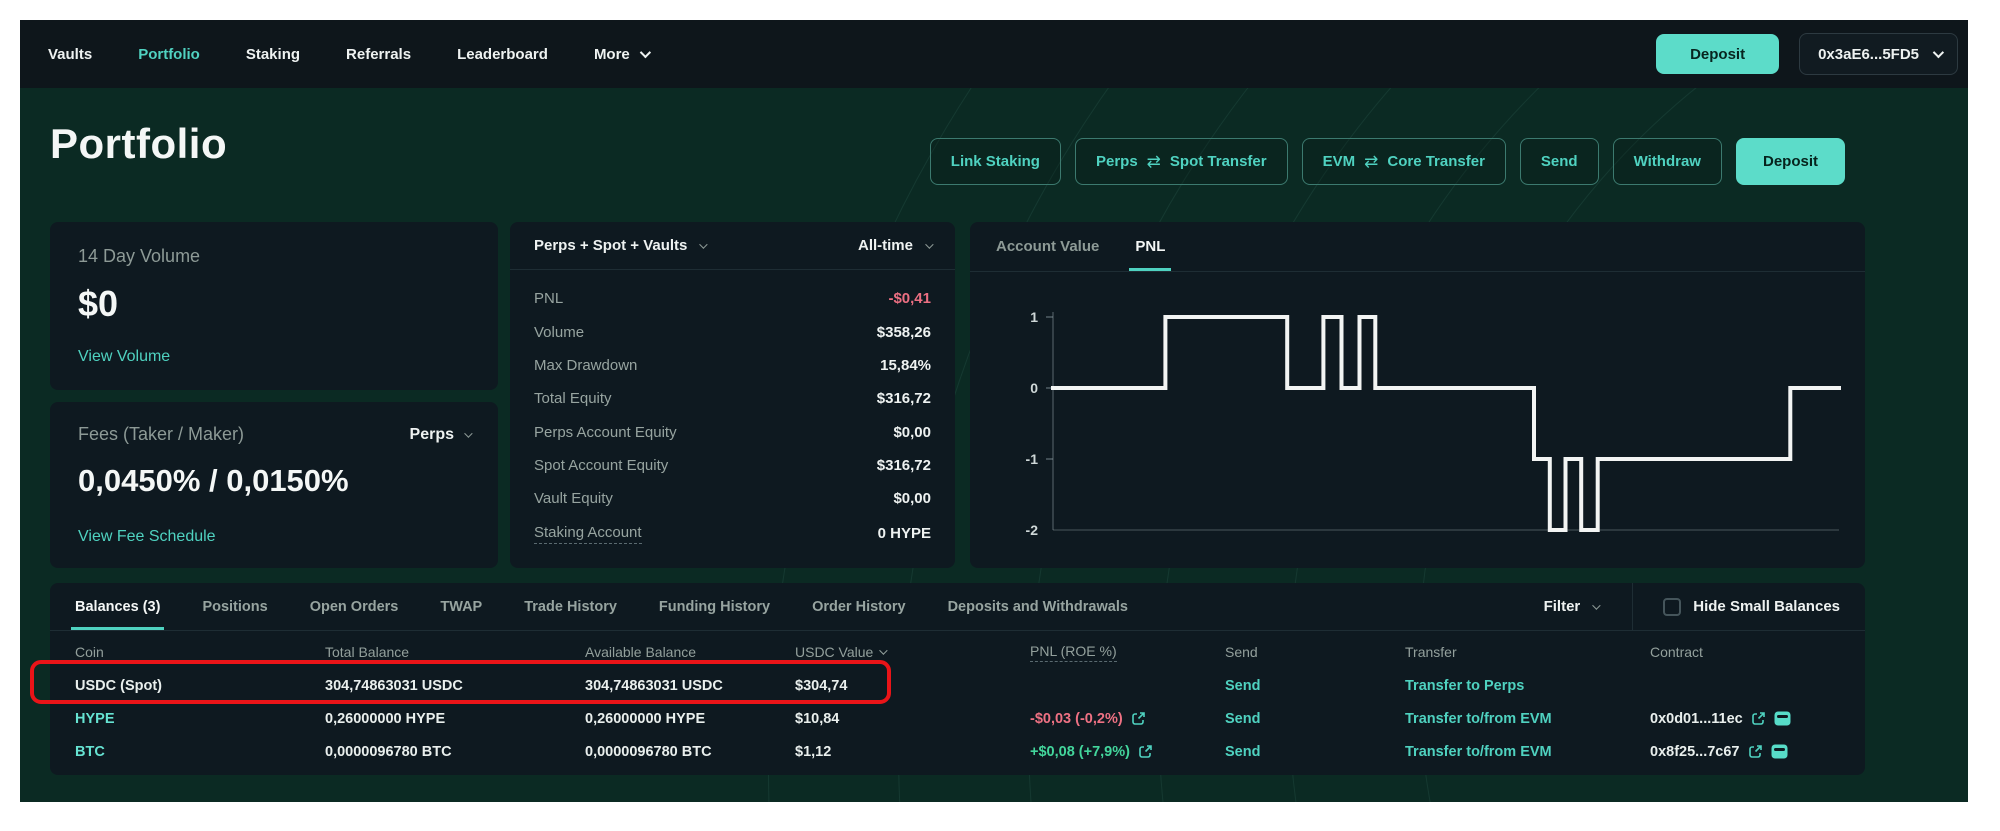  What do you see at coordinates (502, 54) in the screenshot?
I see `nav-item-leaderboard: Leaderboard` at bounding box center [502, 54].